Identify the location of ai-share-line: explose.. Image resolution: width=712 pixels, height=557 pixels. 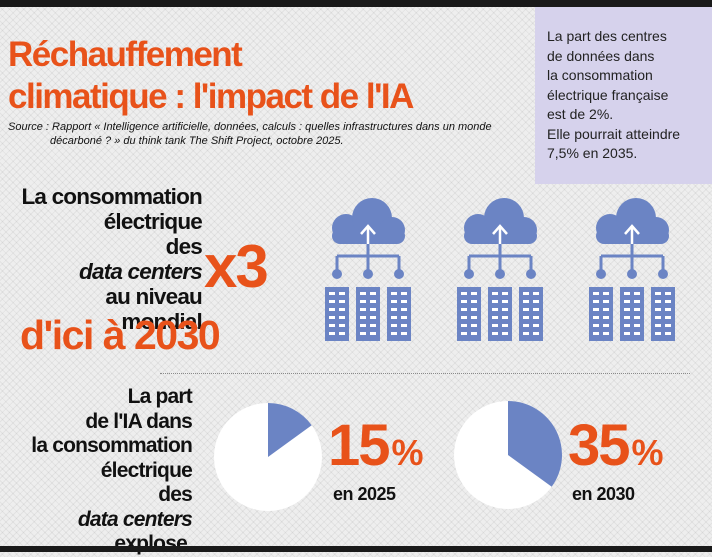
(153, 543).